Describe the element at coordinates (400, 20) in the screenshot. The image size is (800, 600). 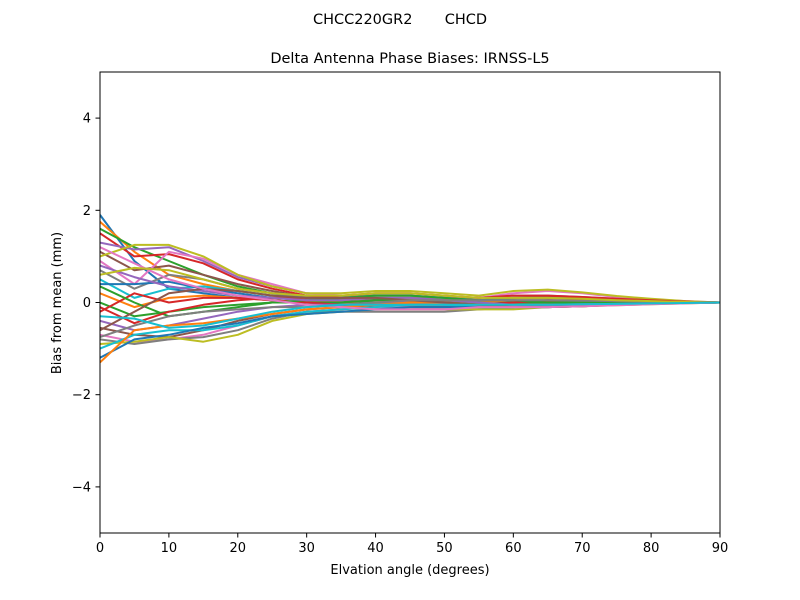
I see `figure-suptitle: CHCC220GR2 CHCD` at that location.